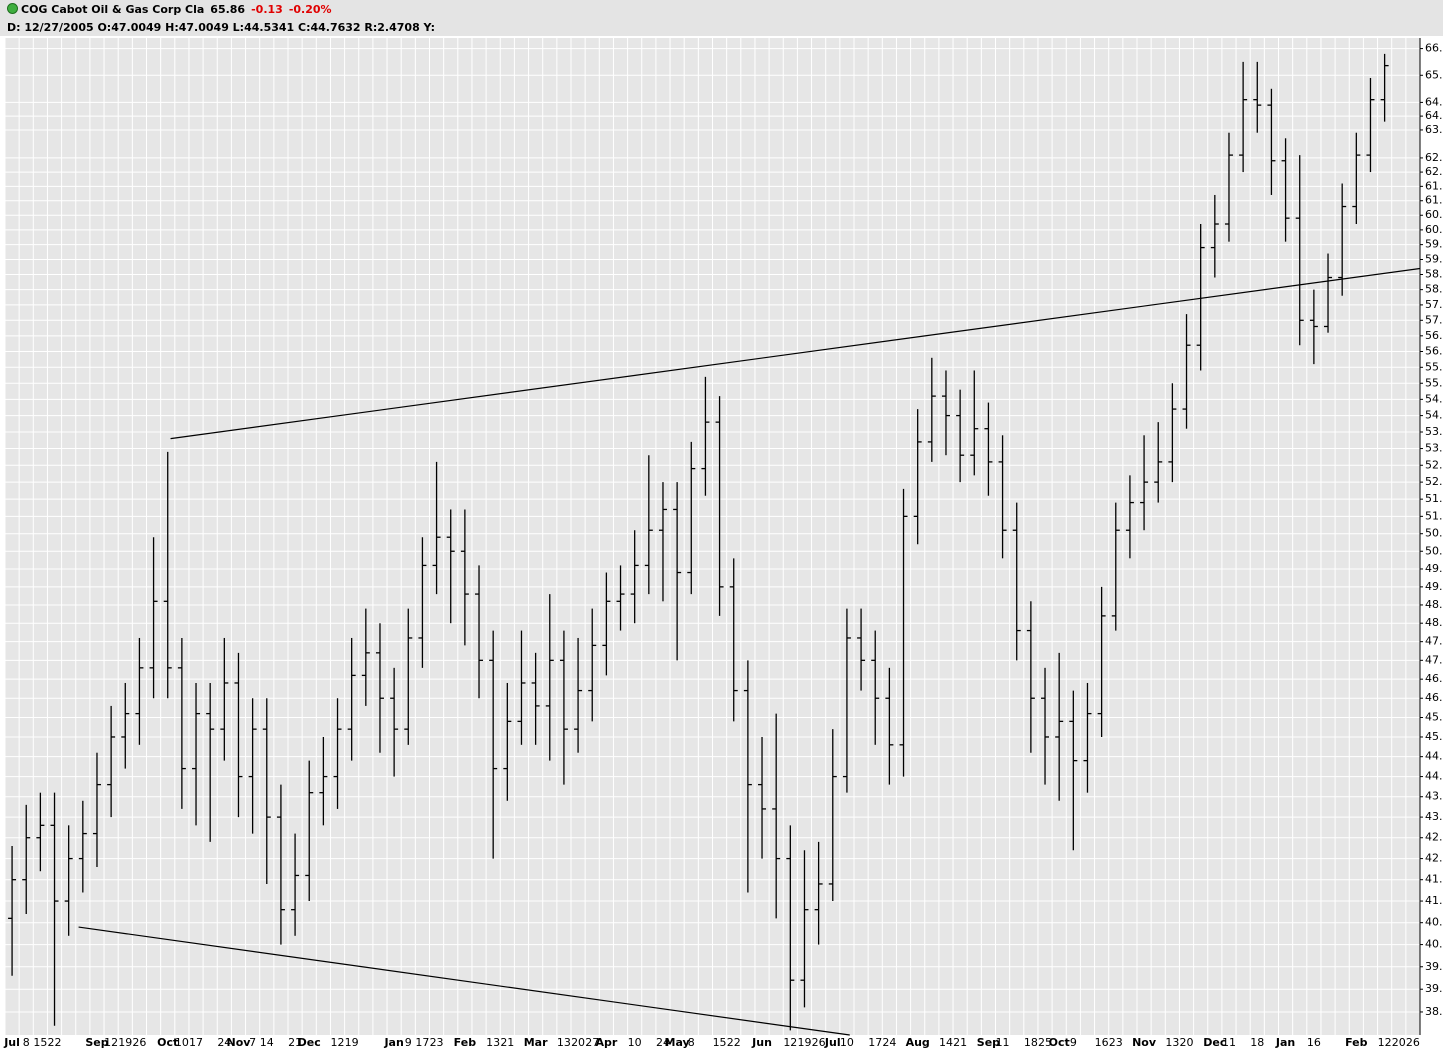 The image size is (1443, 1051). Describe the element at coordinates (465, 1042) in the screenshot. I see `x-tick-label: Feb` at that location.